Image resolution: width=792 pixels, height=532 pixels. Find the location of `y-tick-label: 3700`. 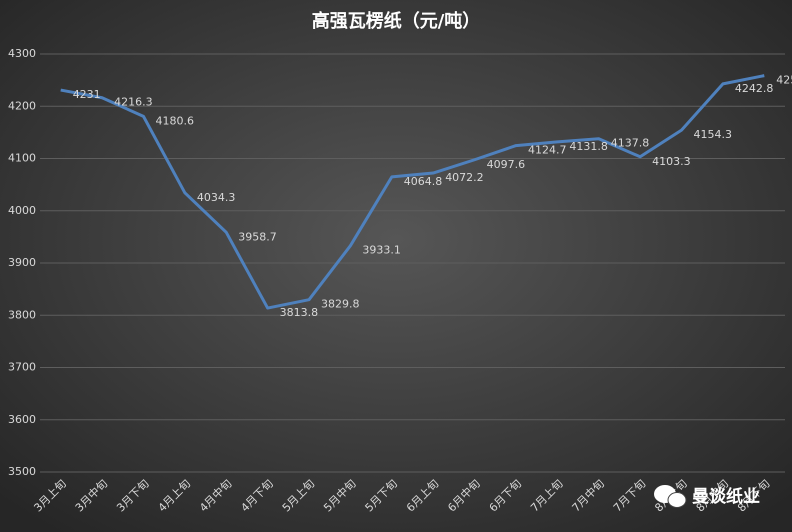

y-tick-label: 3700 is located at coordinates (22, 367).